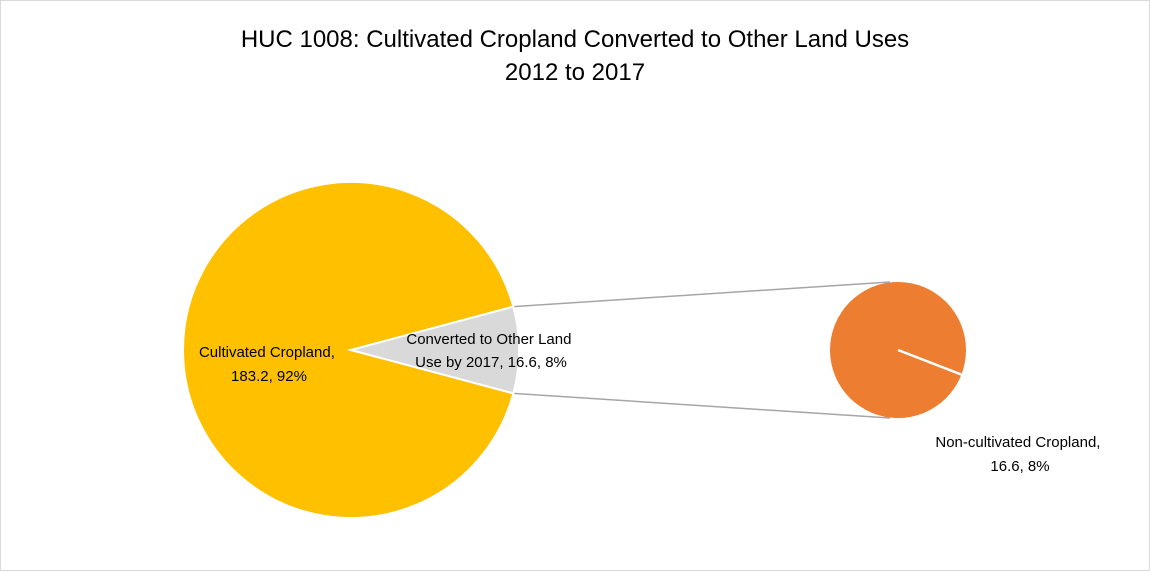 The height and width of the screenshot is (571, 1150). I want to click on data-label-non-cultivated-line2: 16.6, 8%, so click(1019, 466).